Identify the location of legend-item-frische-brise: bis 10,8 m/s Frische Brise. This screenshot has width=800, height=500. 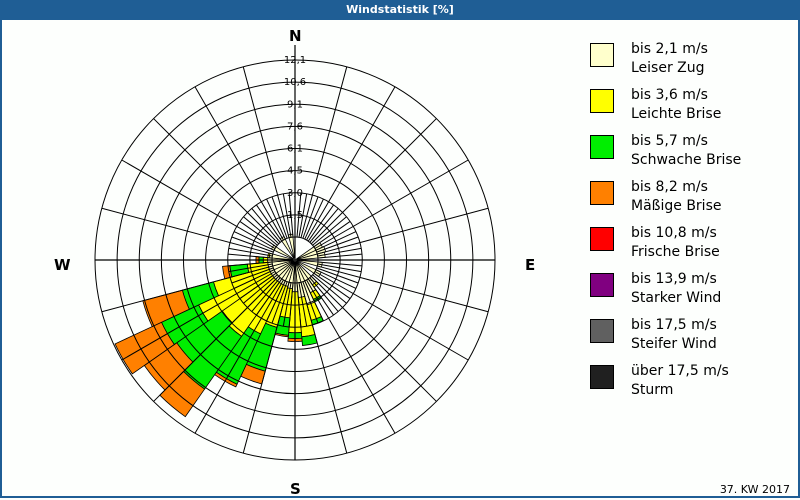
(688, 248).